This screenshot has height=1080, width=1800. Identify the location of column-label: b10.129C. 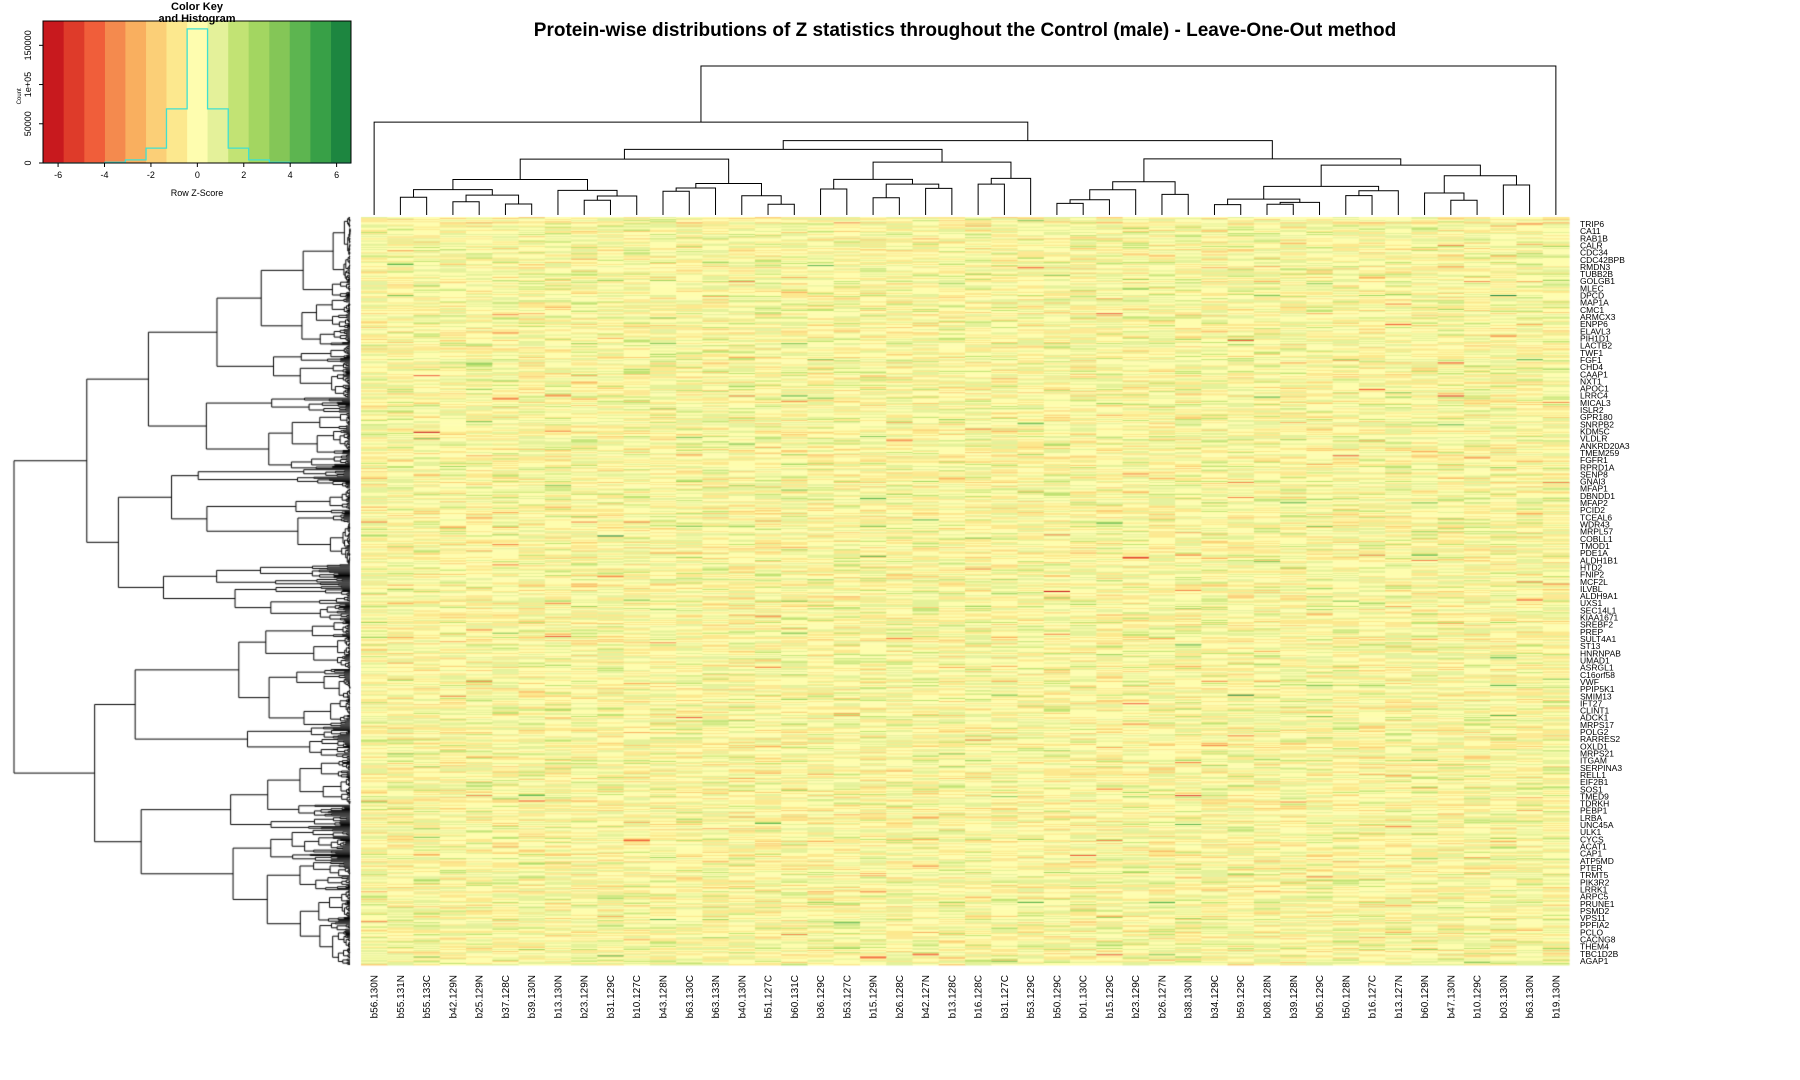
(1478, 996).